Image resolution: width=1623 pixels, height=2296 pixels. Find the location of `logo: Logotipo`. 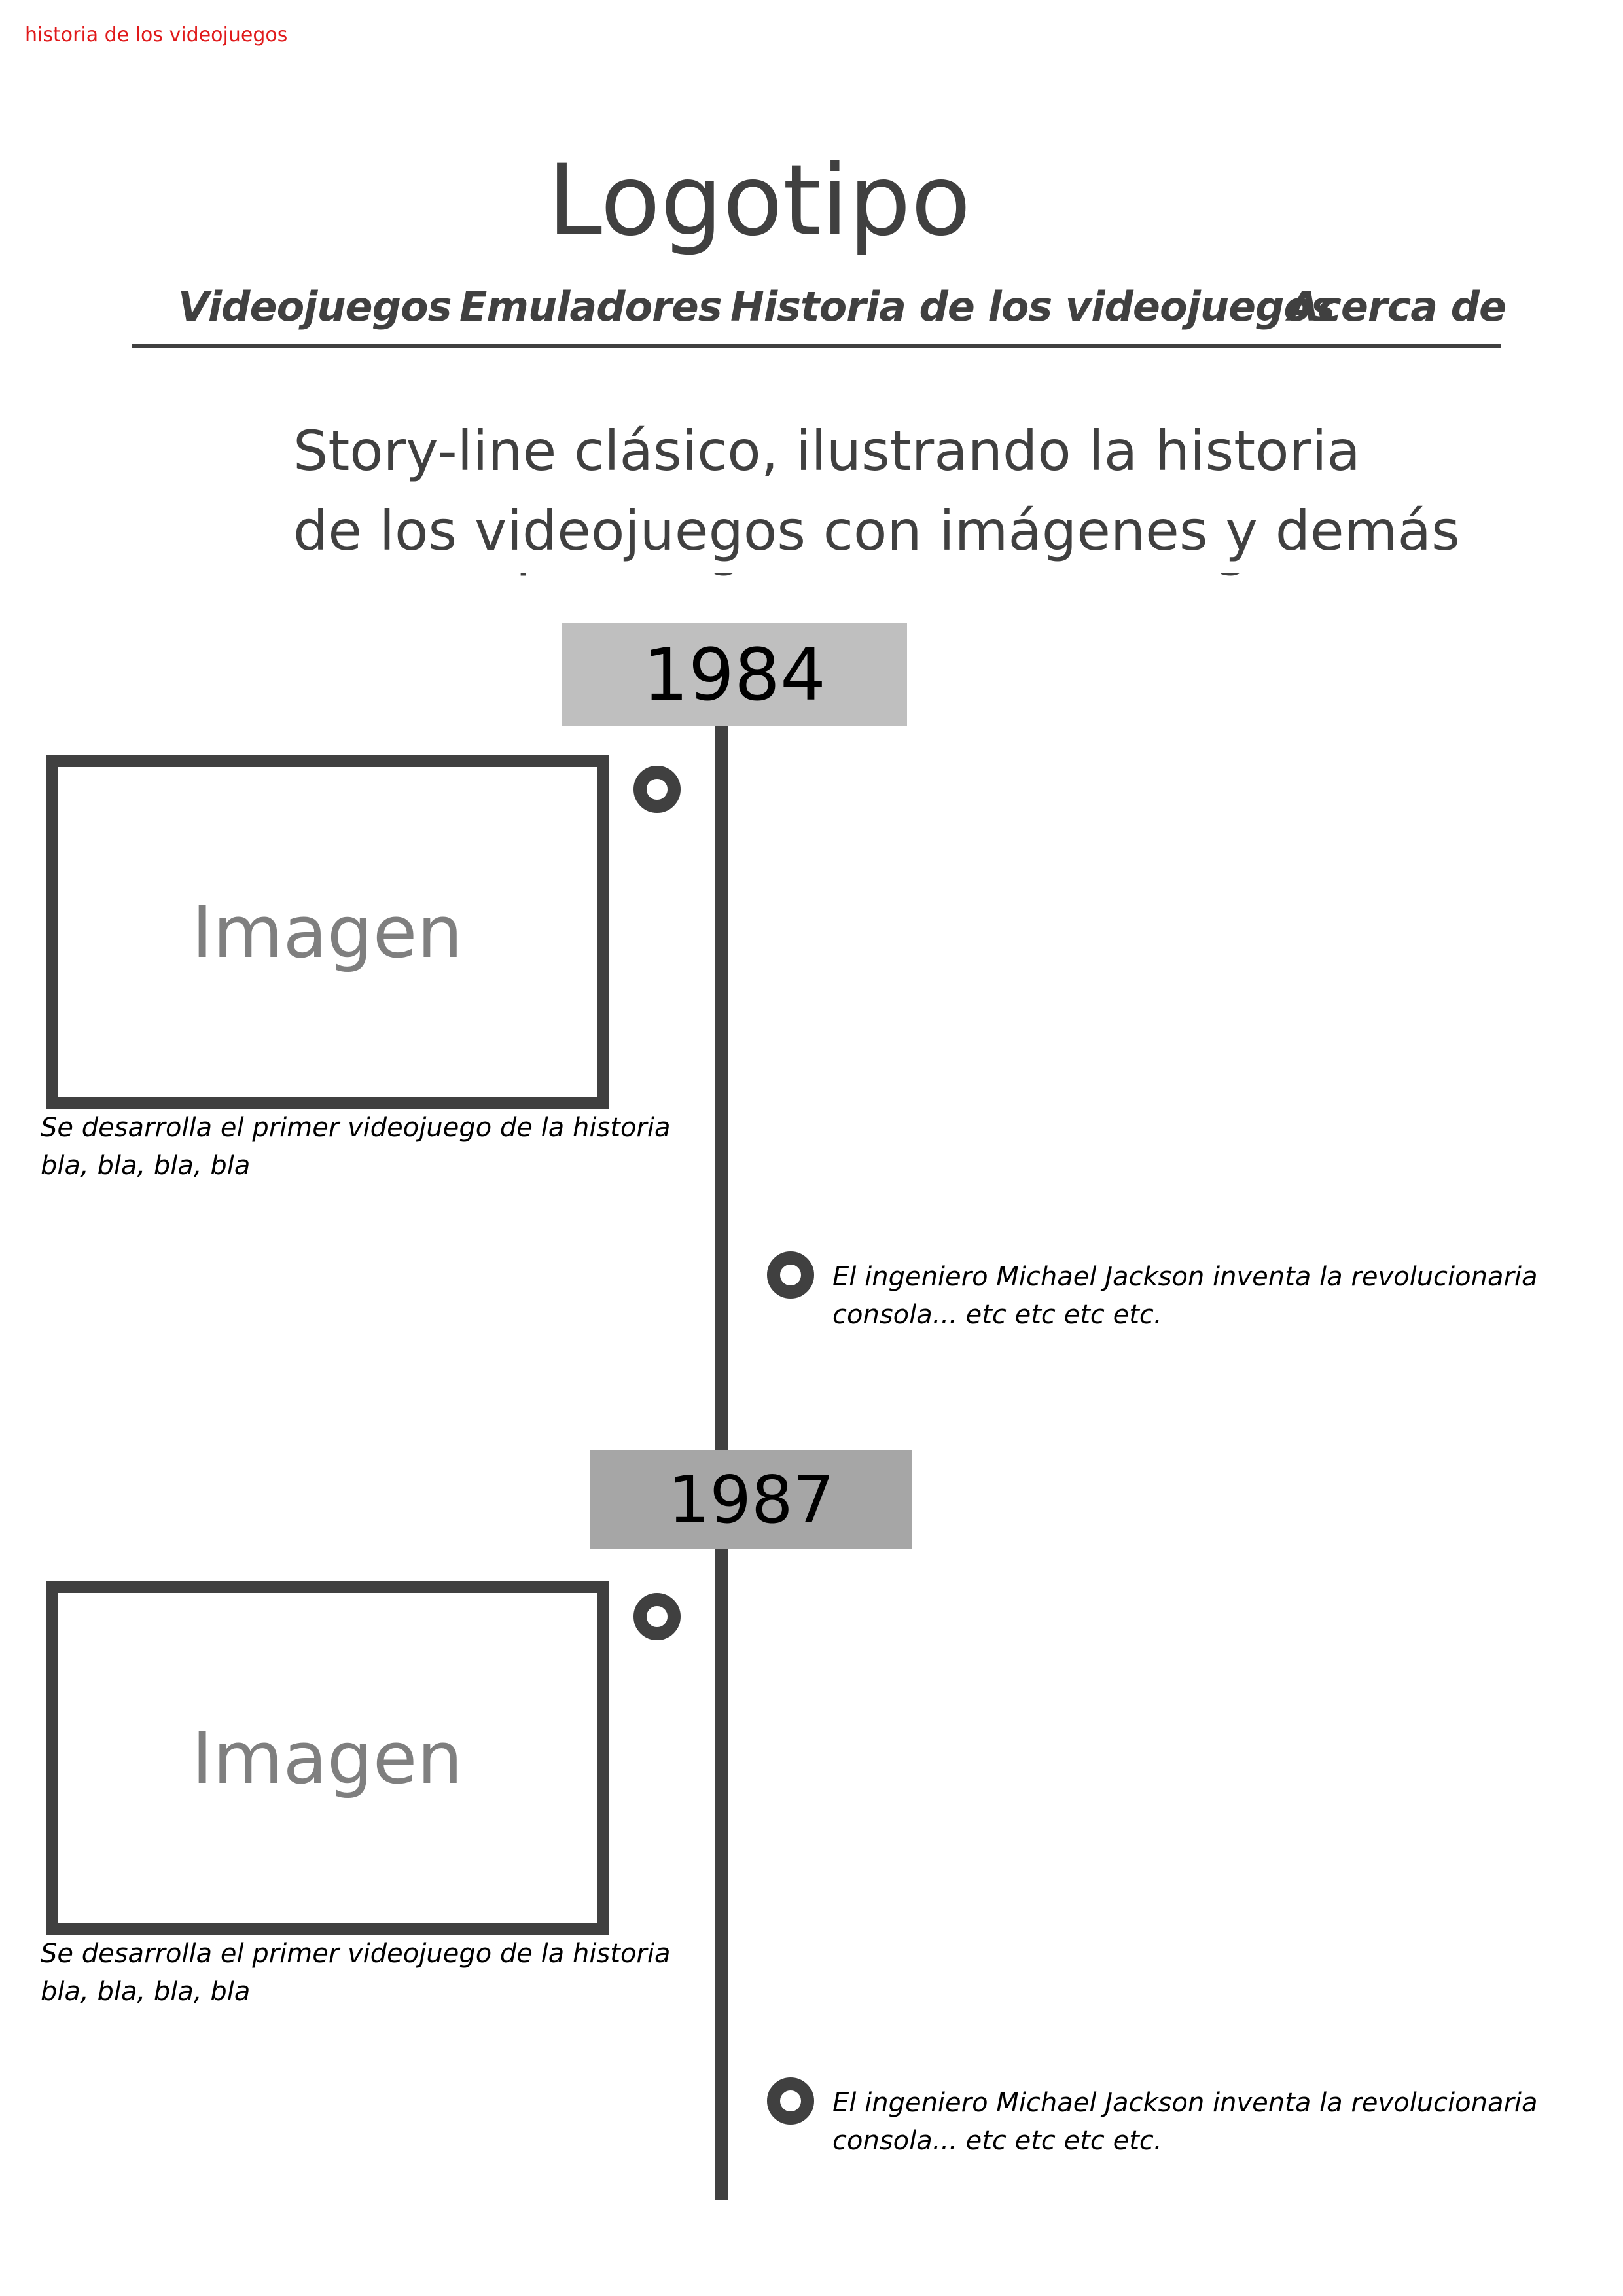

logo: Logotipo is located at coordinates (759, 201).